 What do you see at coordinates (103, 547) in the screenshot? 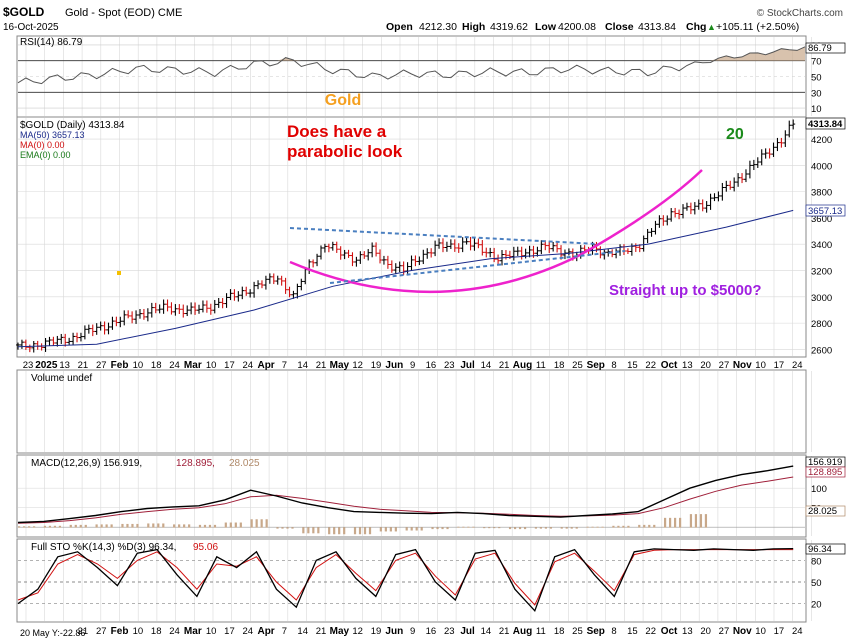
I see `stoch-label: Full STO %K(14,3) %D(3) 96.34,` at bounding box center [103, 547].